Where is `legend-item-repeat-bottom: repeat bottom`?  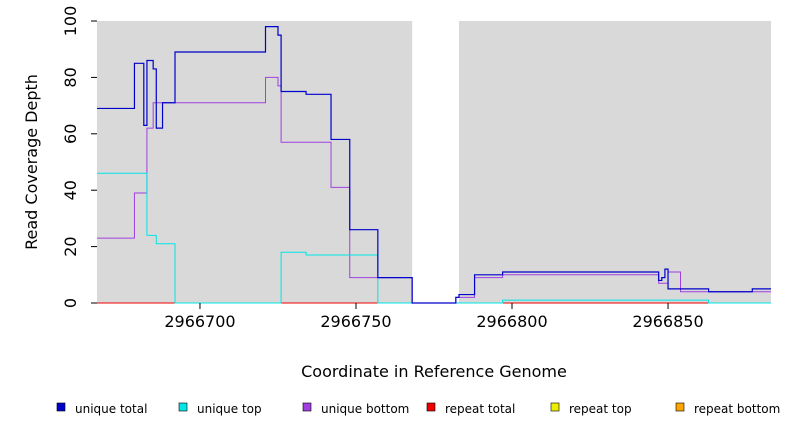 legend-item-repeat-bottom: repeat bottom is located at coordinates (727, 409).